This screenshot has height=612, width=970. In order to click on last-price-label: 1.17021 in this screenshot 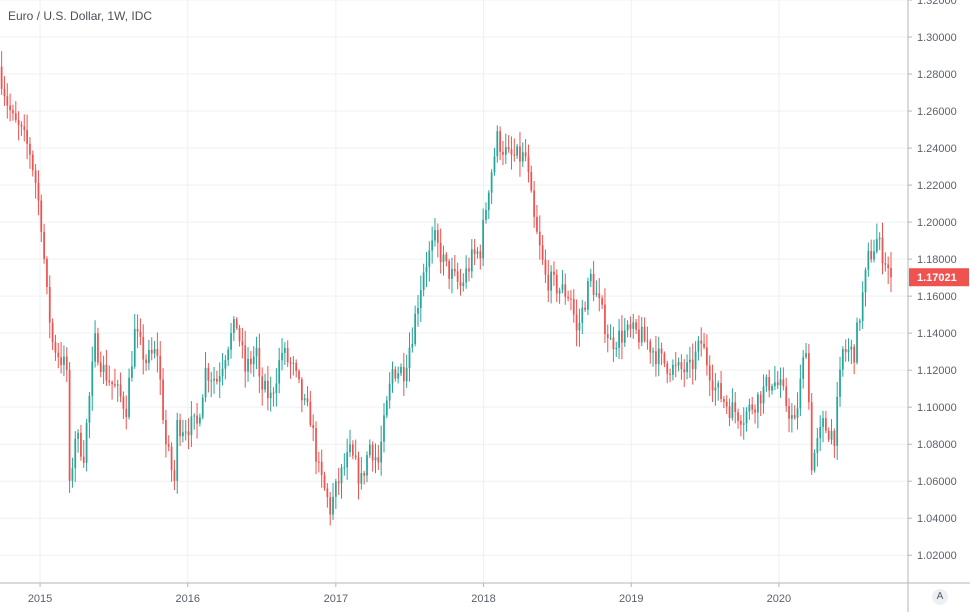, I will do `click(937, 278)`.